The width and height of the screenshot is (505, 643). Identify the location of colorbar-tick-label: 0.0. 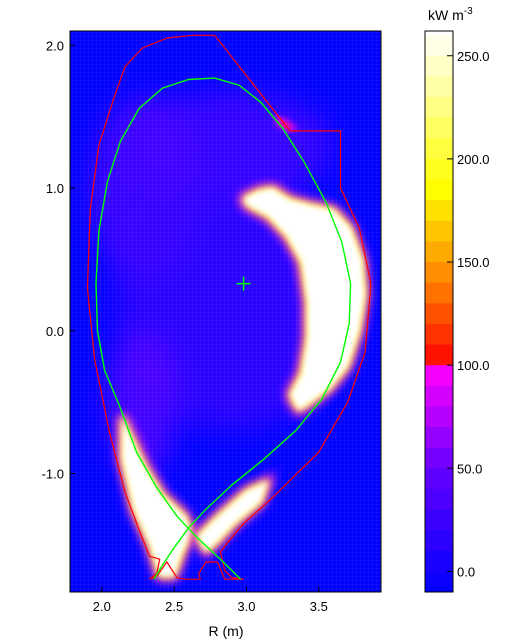
(466, 571).